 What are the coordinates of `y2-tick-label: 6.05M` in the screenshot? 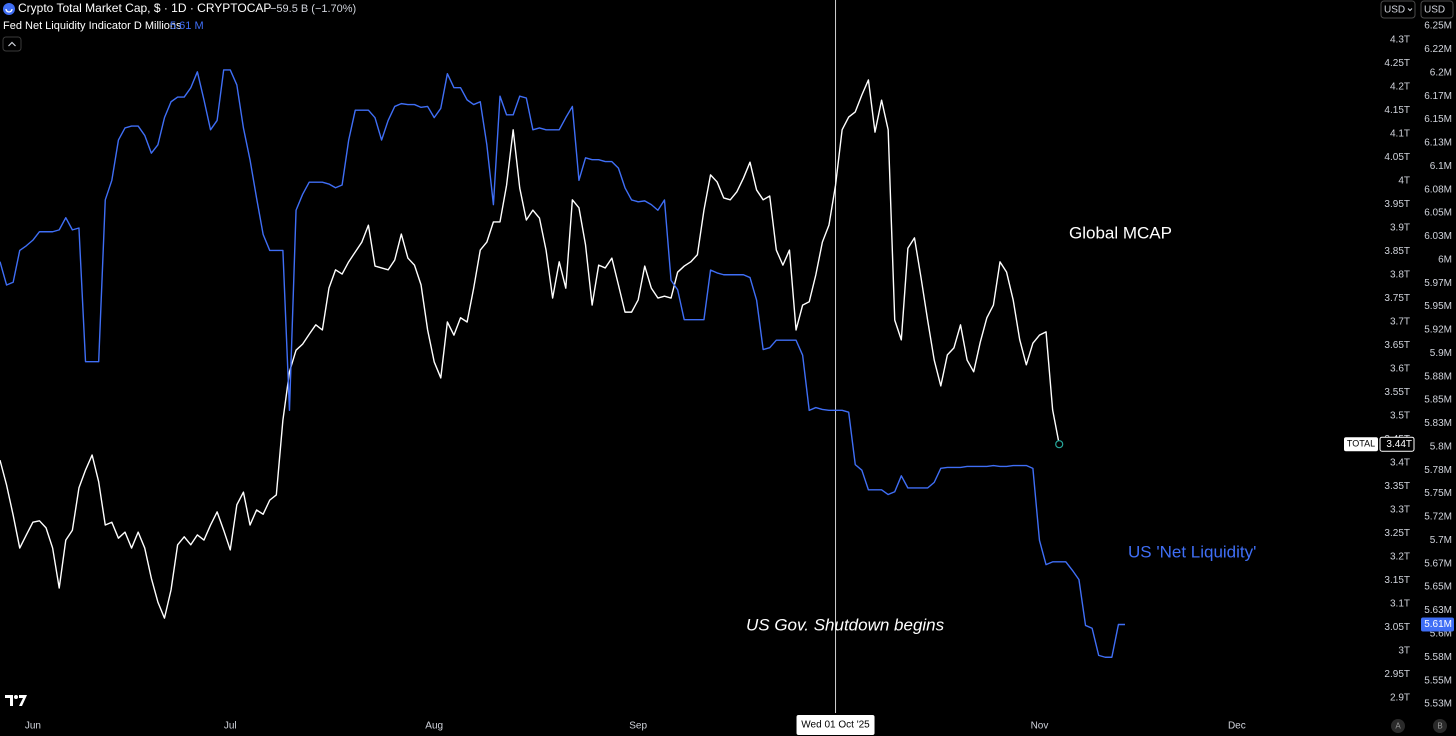 It's located at (1438, 213).